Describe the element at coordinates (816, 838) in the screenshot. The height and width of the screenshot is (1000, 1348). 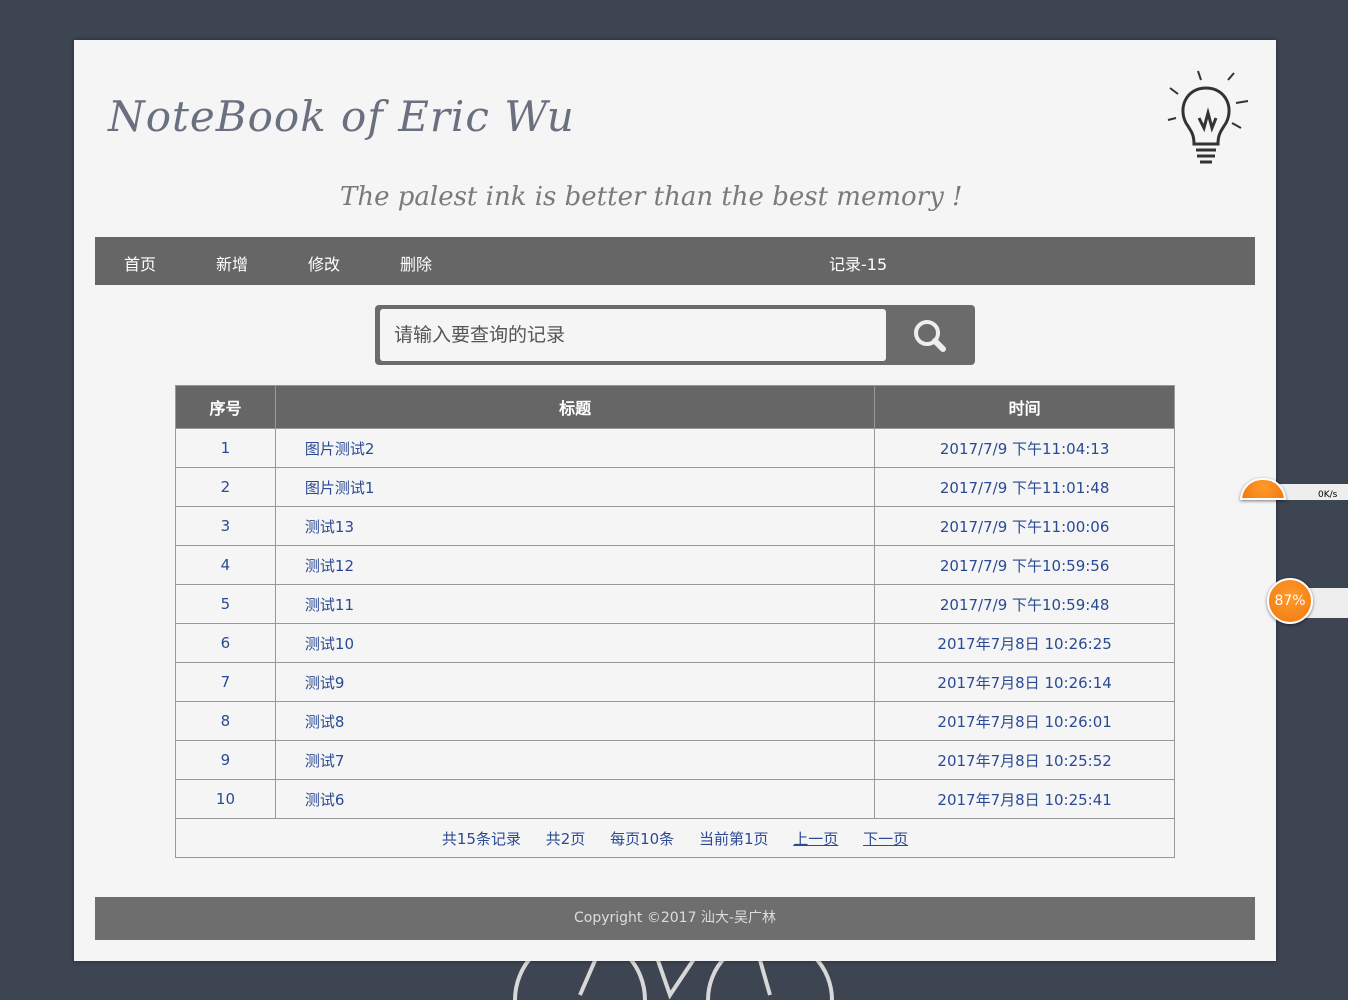
I see `prev-page-link: 上一页` at that location.